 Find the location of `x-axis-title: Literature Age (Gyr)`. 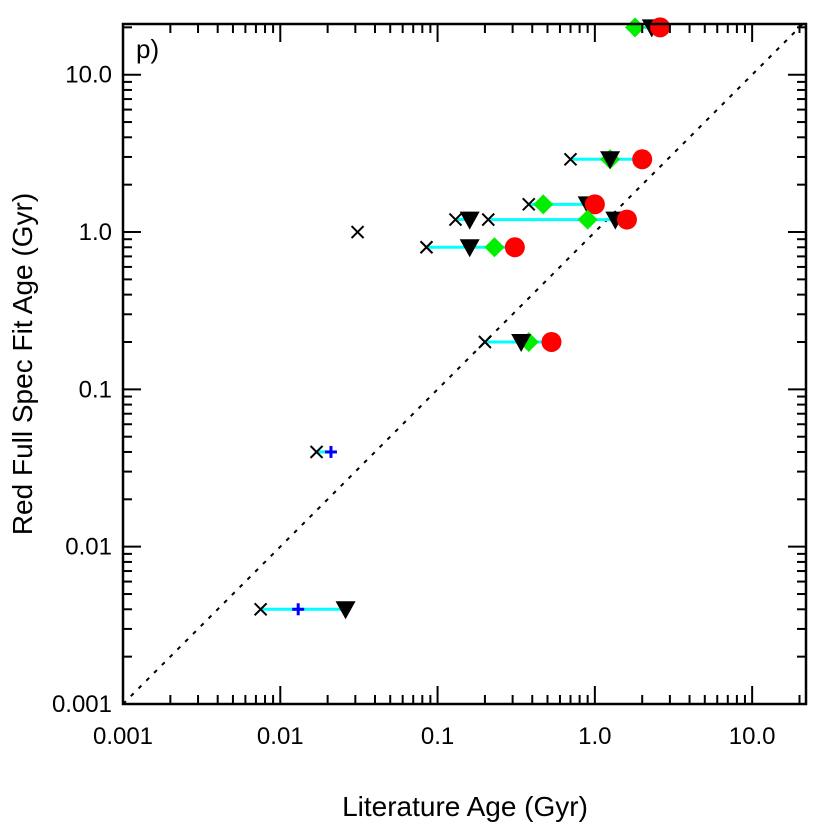

x-axis-title: Literature Age (Gyr) is located at coordinates (465, 806).